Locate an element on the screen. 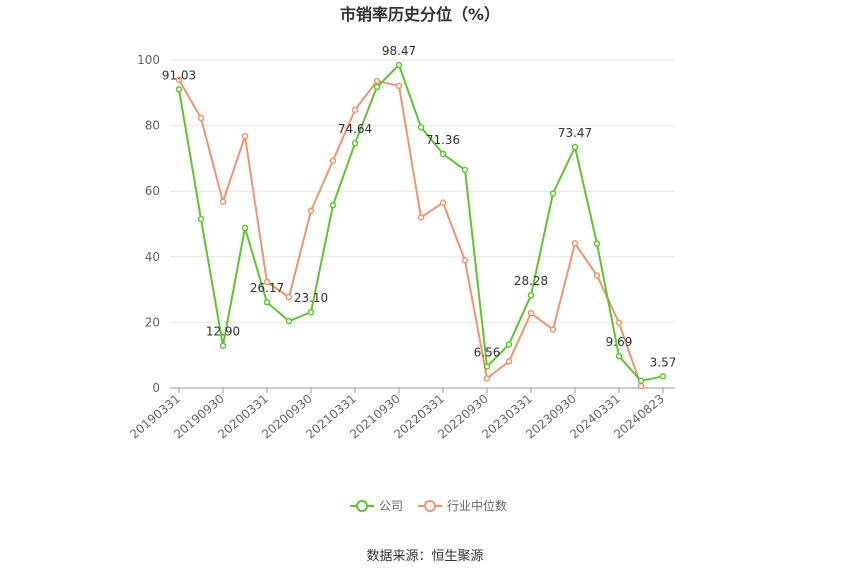  y-tick-label: 100 is located at coordinates (148, 60).